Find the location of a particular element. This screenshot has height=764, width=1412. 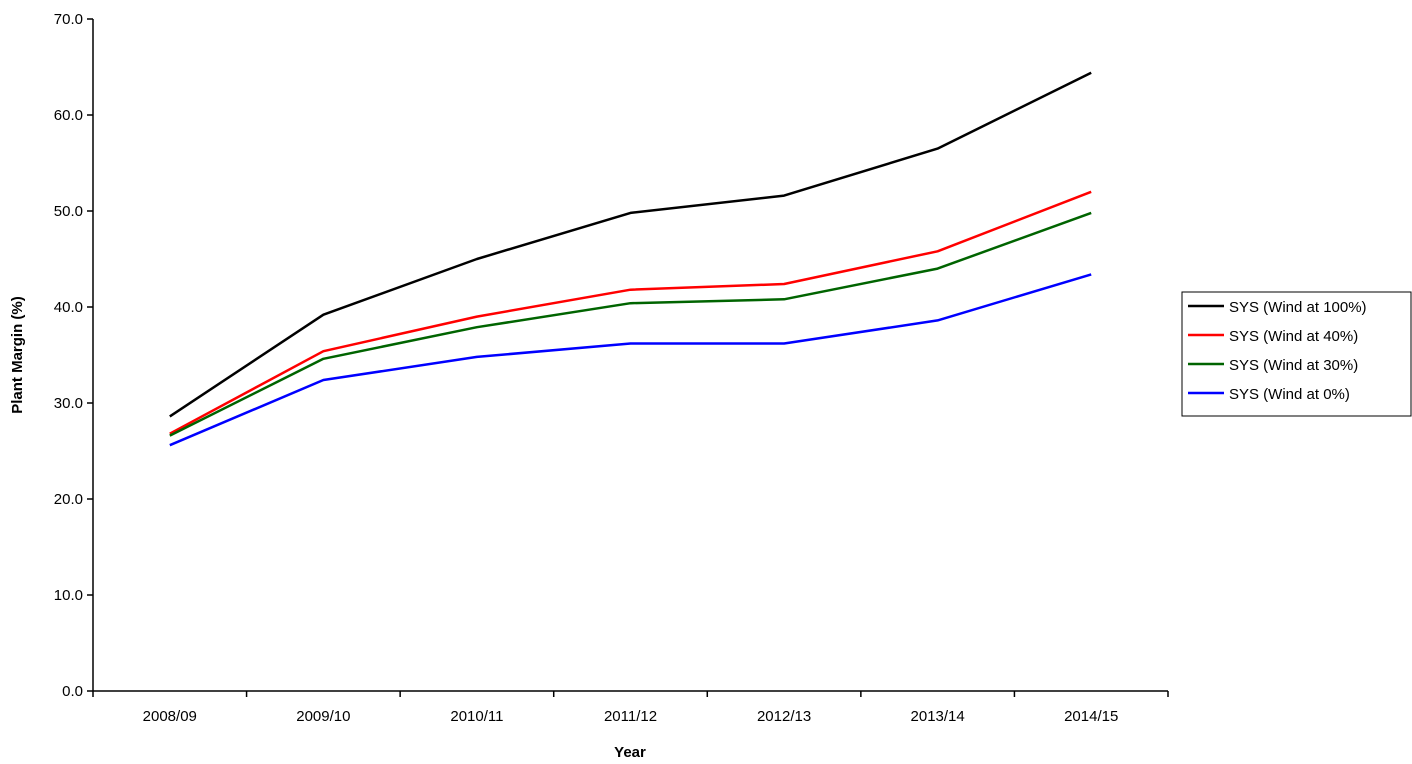

x-tick-label: 2009/10 is located at coordinates (323, 716).